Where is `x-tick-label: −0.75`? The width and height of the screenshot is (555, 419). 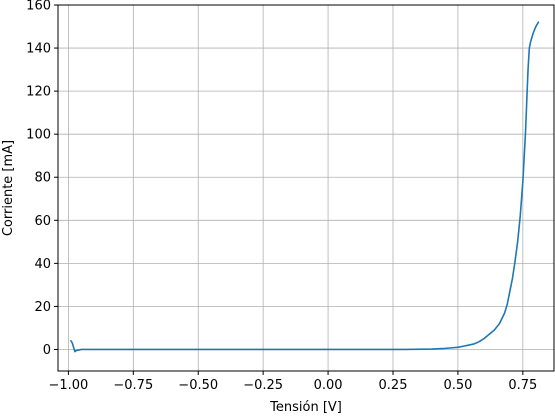
x-tick-label: −0.75 is located at coordinates (133, 385).